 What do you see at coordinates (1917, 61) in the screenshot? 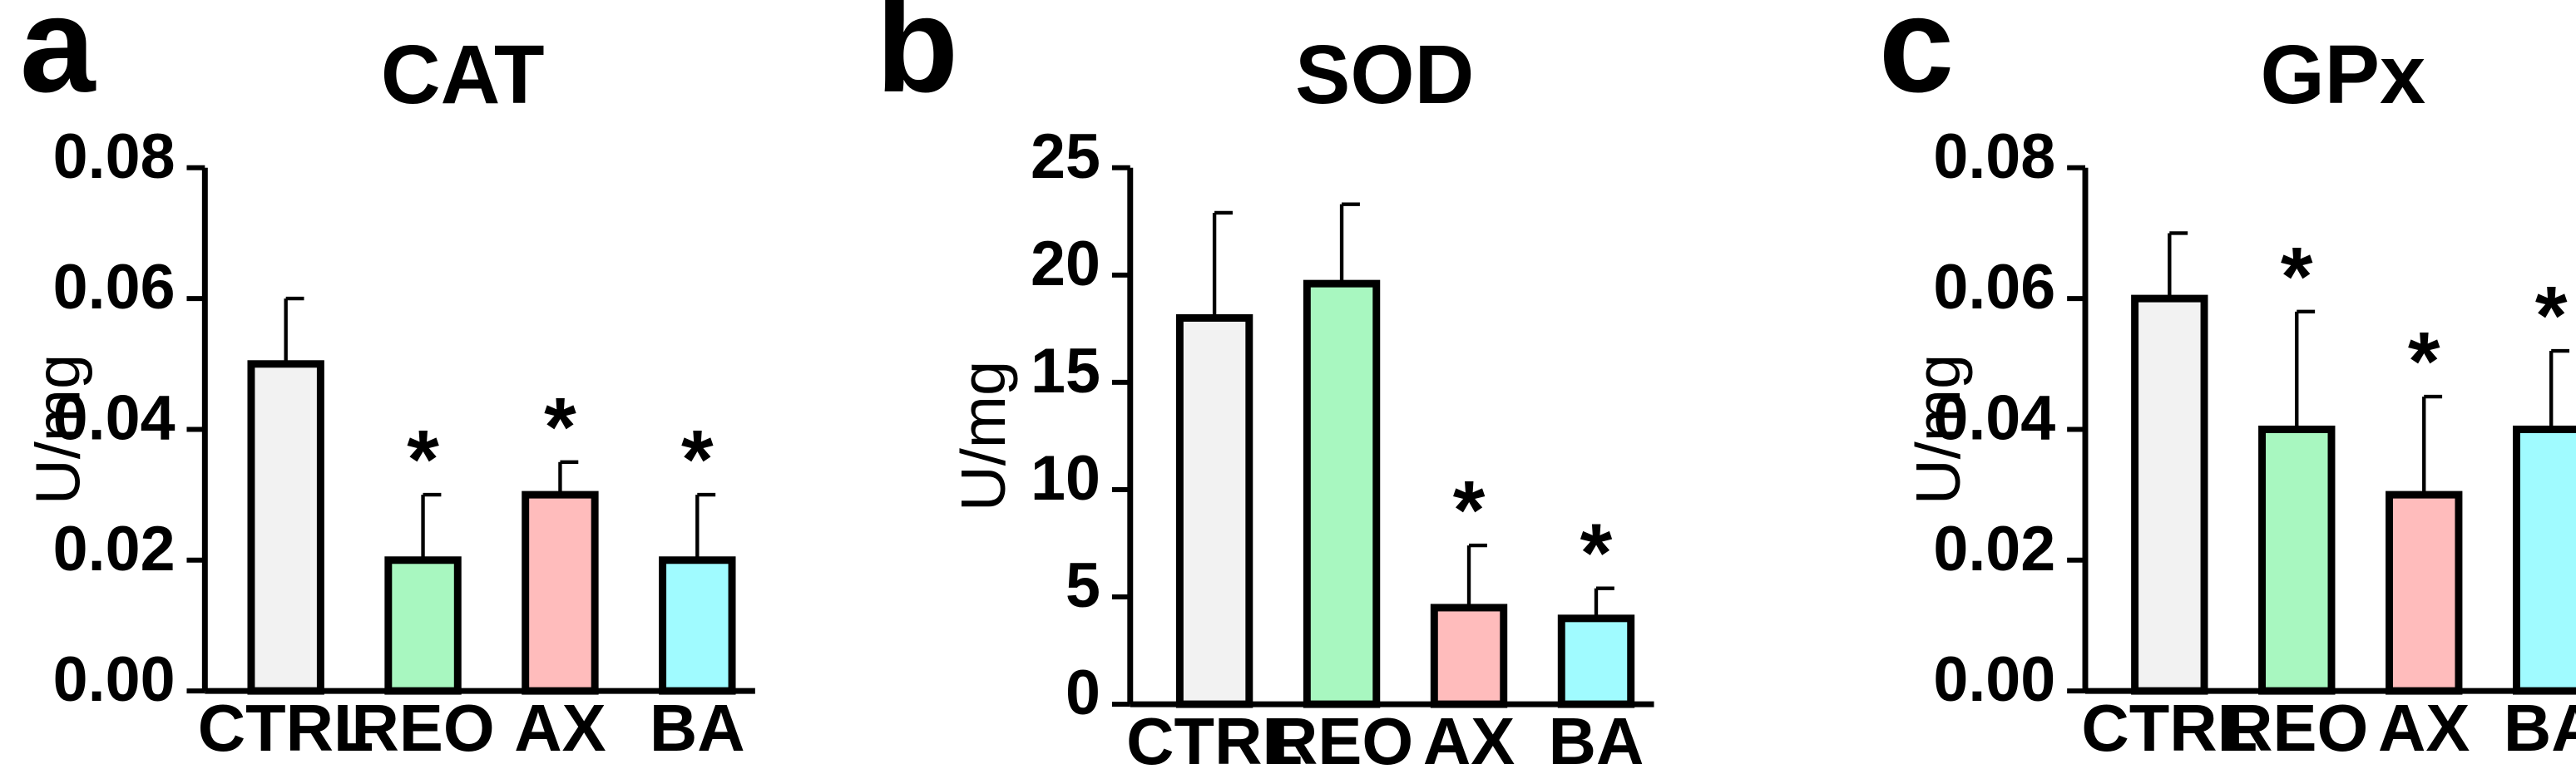
I see `panel-letter: c` at bounding box center [1917, 61].